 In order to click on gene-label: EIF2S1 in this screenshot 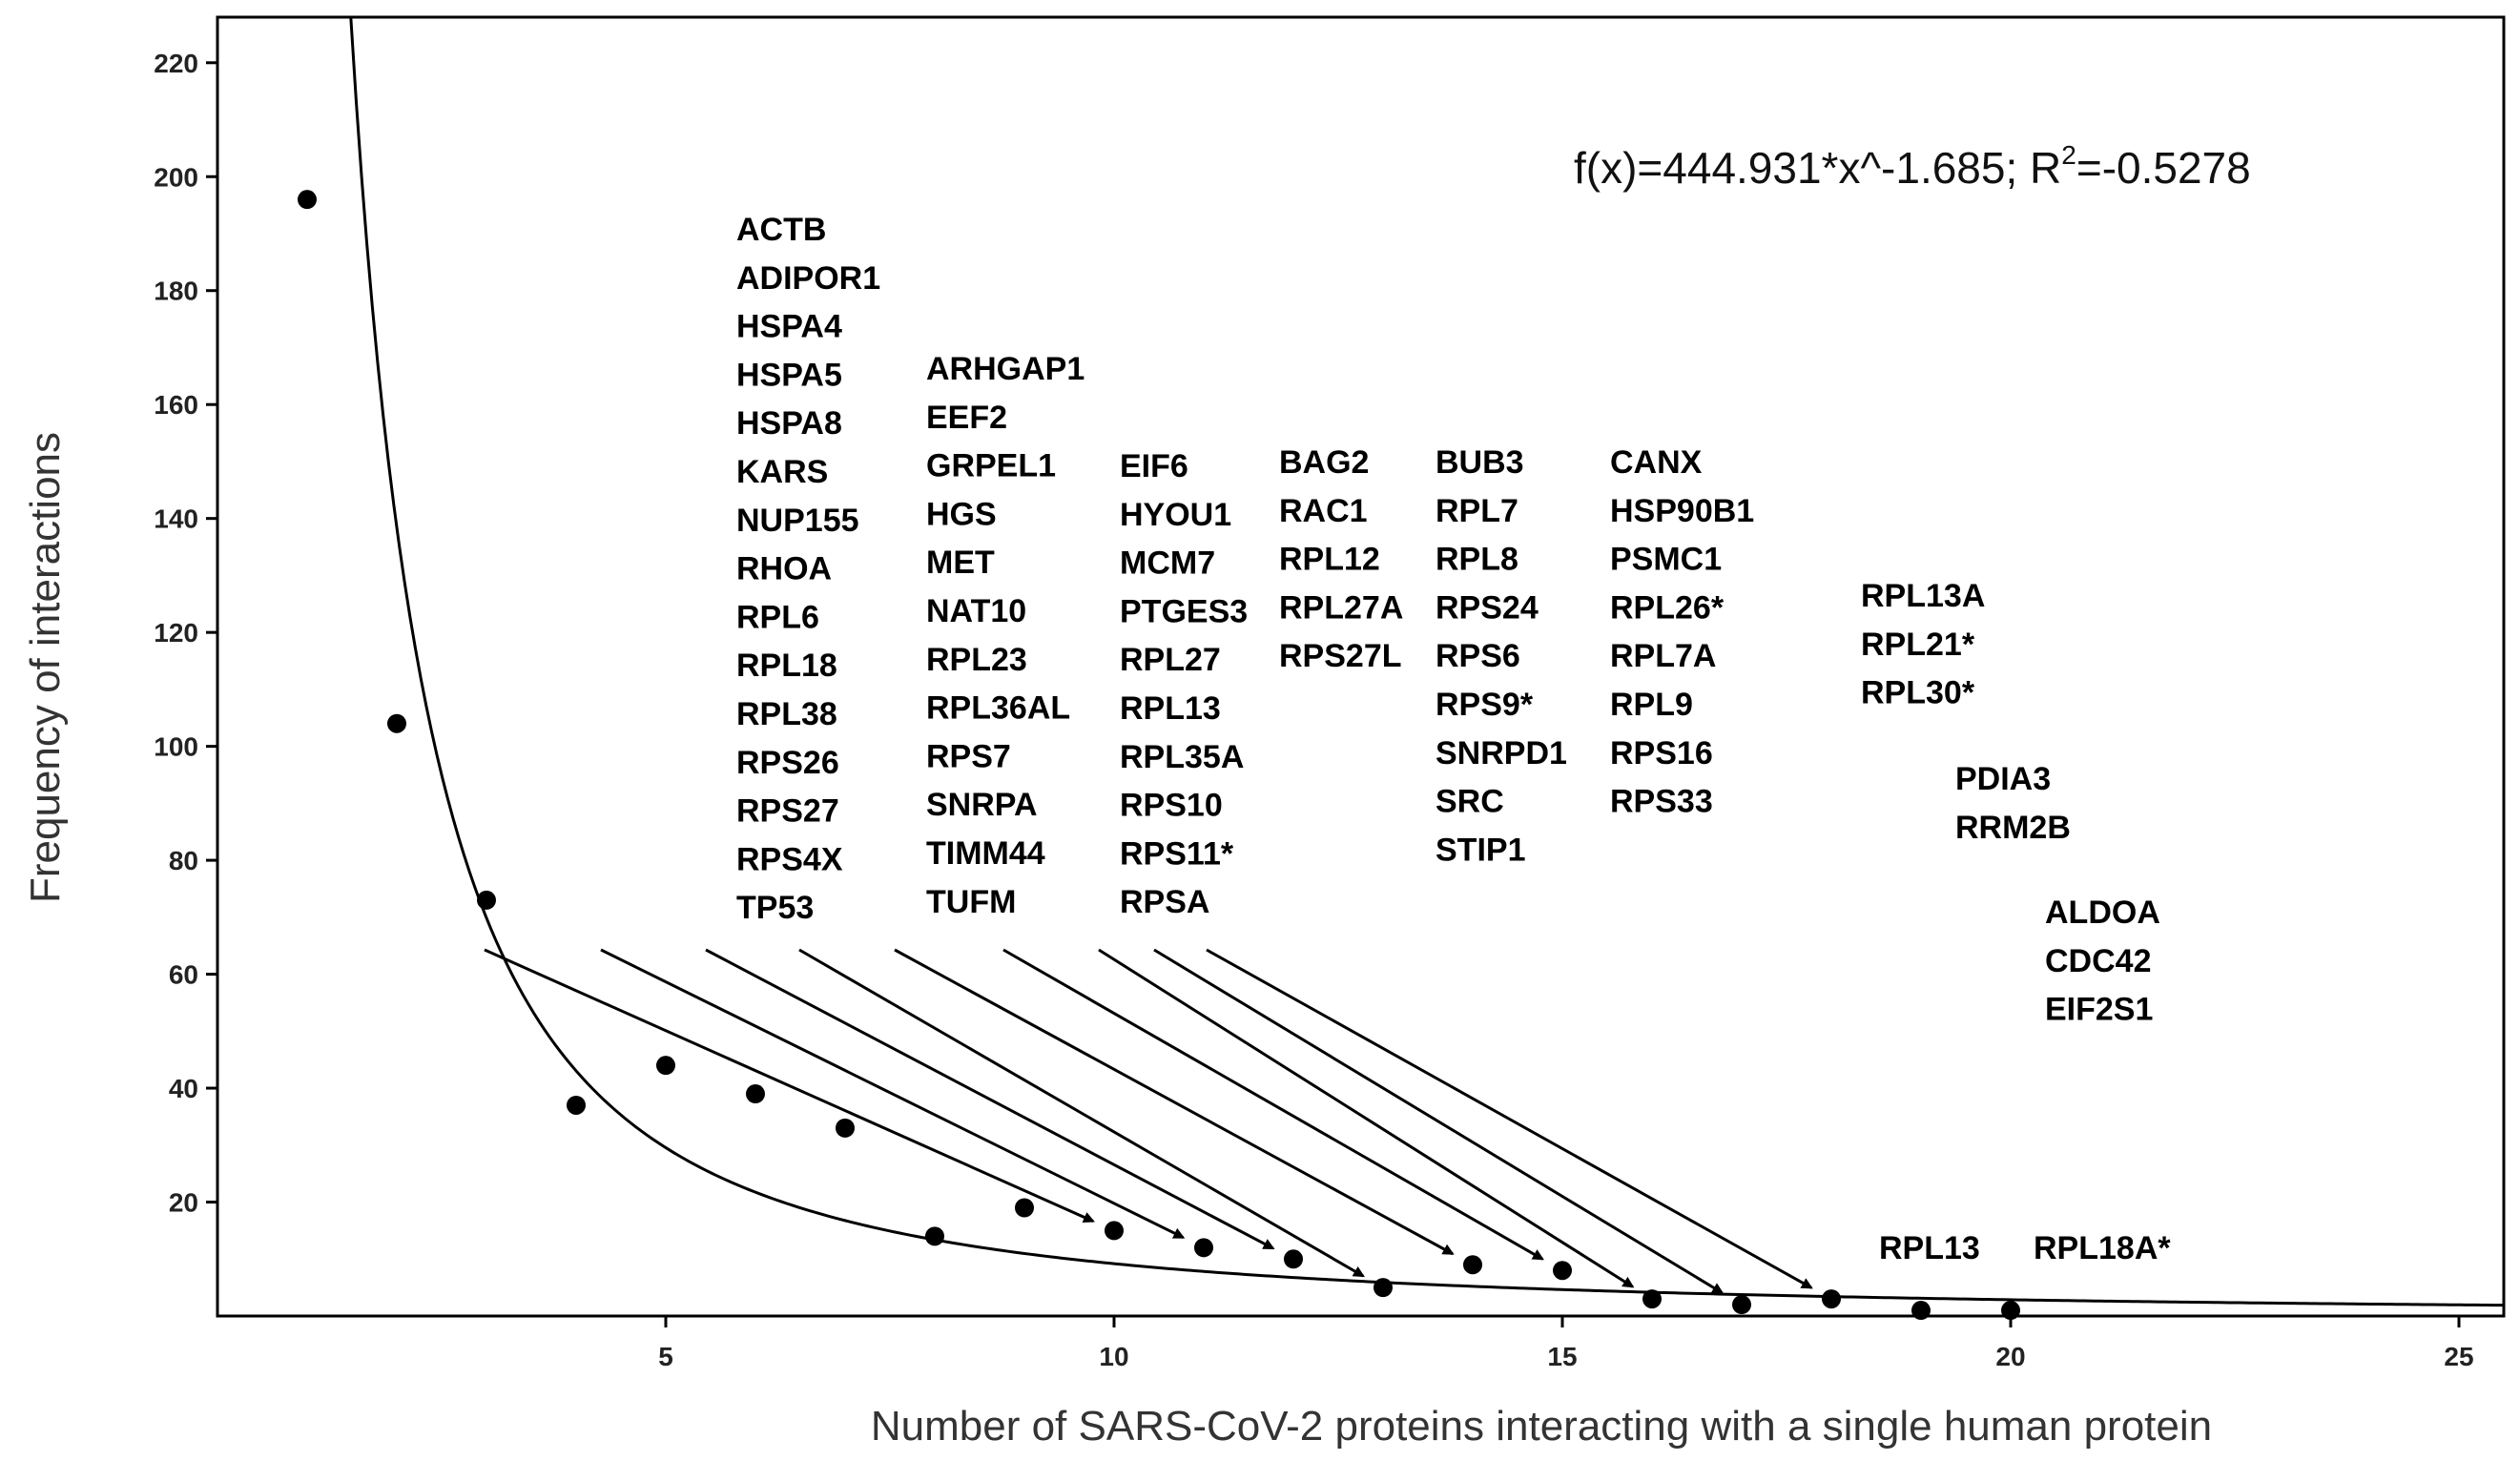, I will do `click(2099, 1010)`.